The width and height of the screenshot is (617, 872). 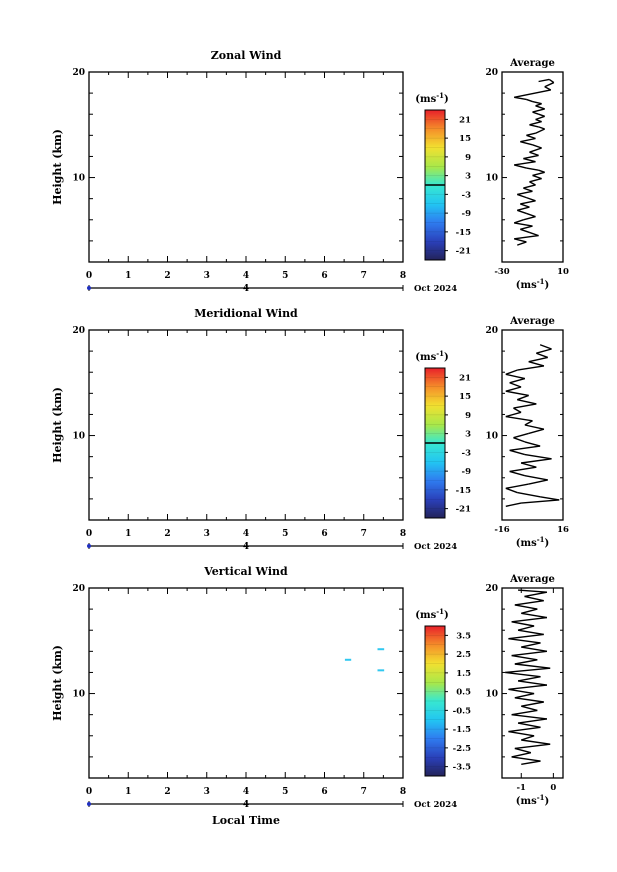 I want to click on average-x-tick-label: 0, so click(x=553, y=788).